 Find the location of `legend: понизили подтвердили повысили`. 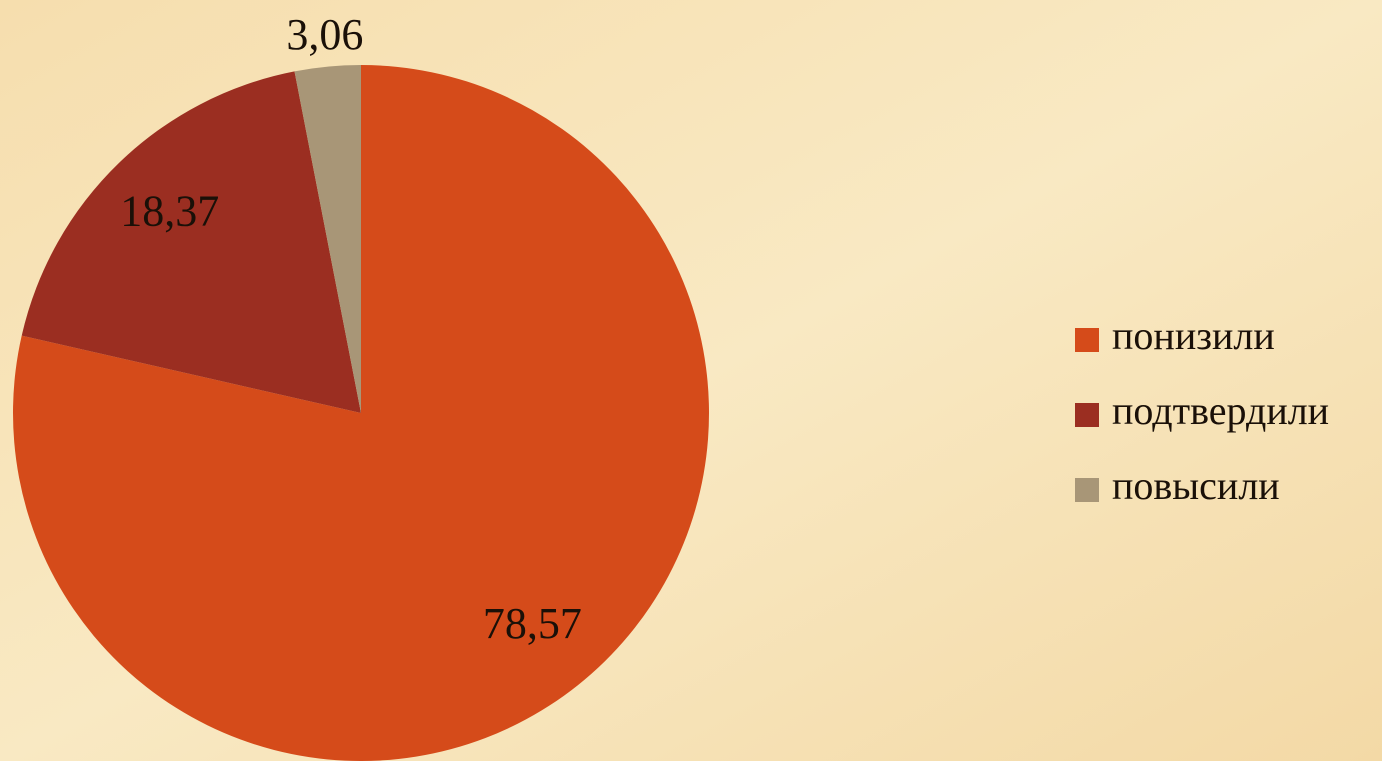

legend: понизили подтвердили повысили is located at coordinates (1202, 410).